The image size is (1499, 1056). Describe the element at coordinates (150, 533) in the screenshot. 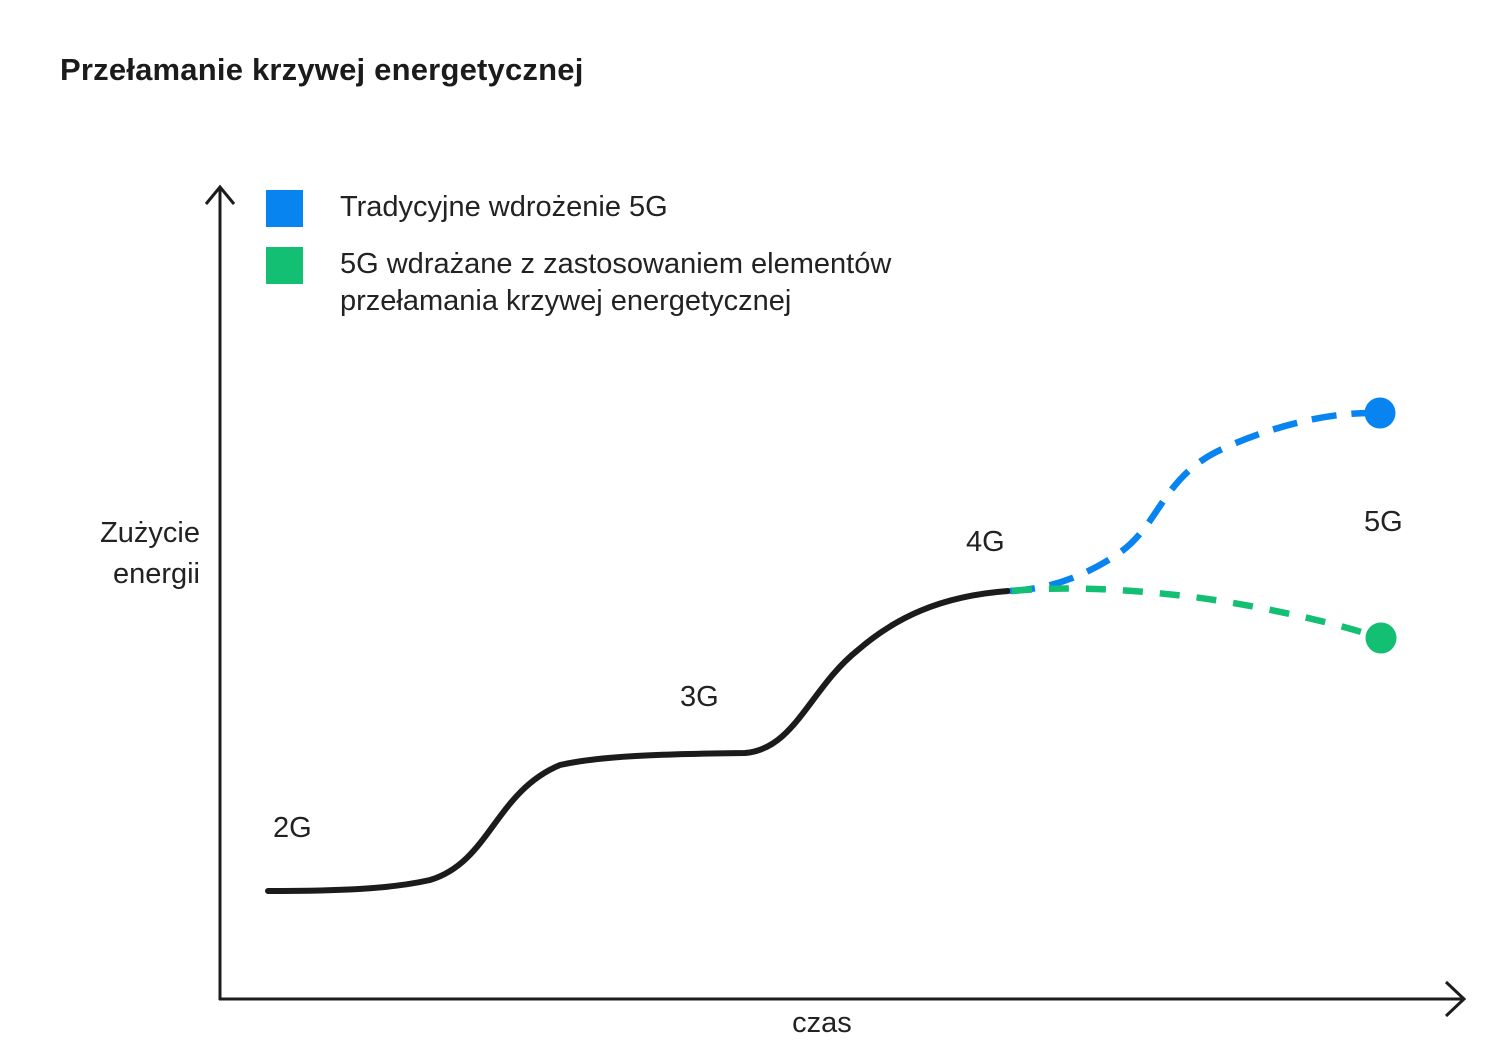

I see `y-axis-label-line1: Zużycie` at that location.